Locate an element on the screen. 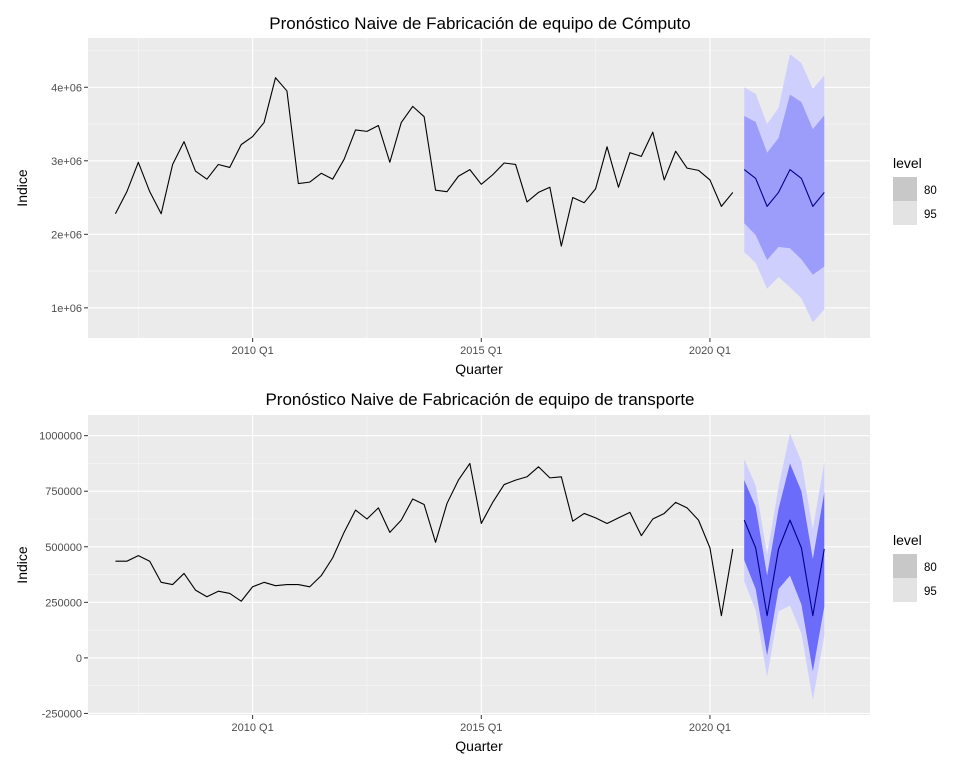 The image size is (960, 768). y-tick-label: 750000 is located at coordinates (63, 492).